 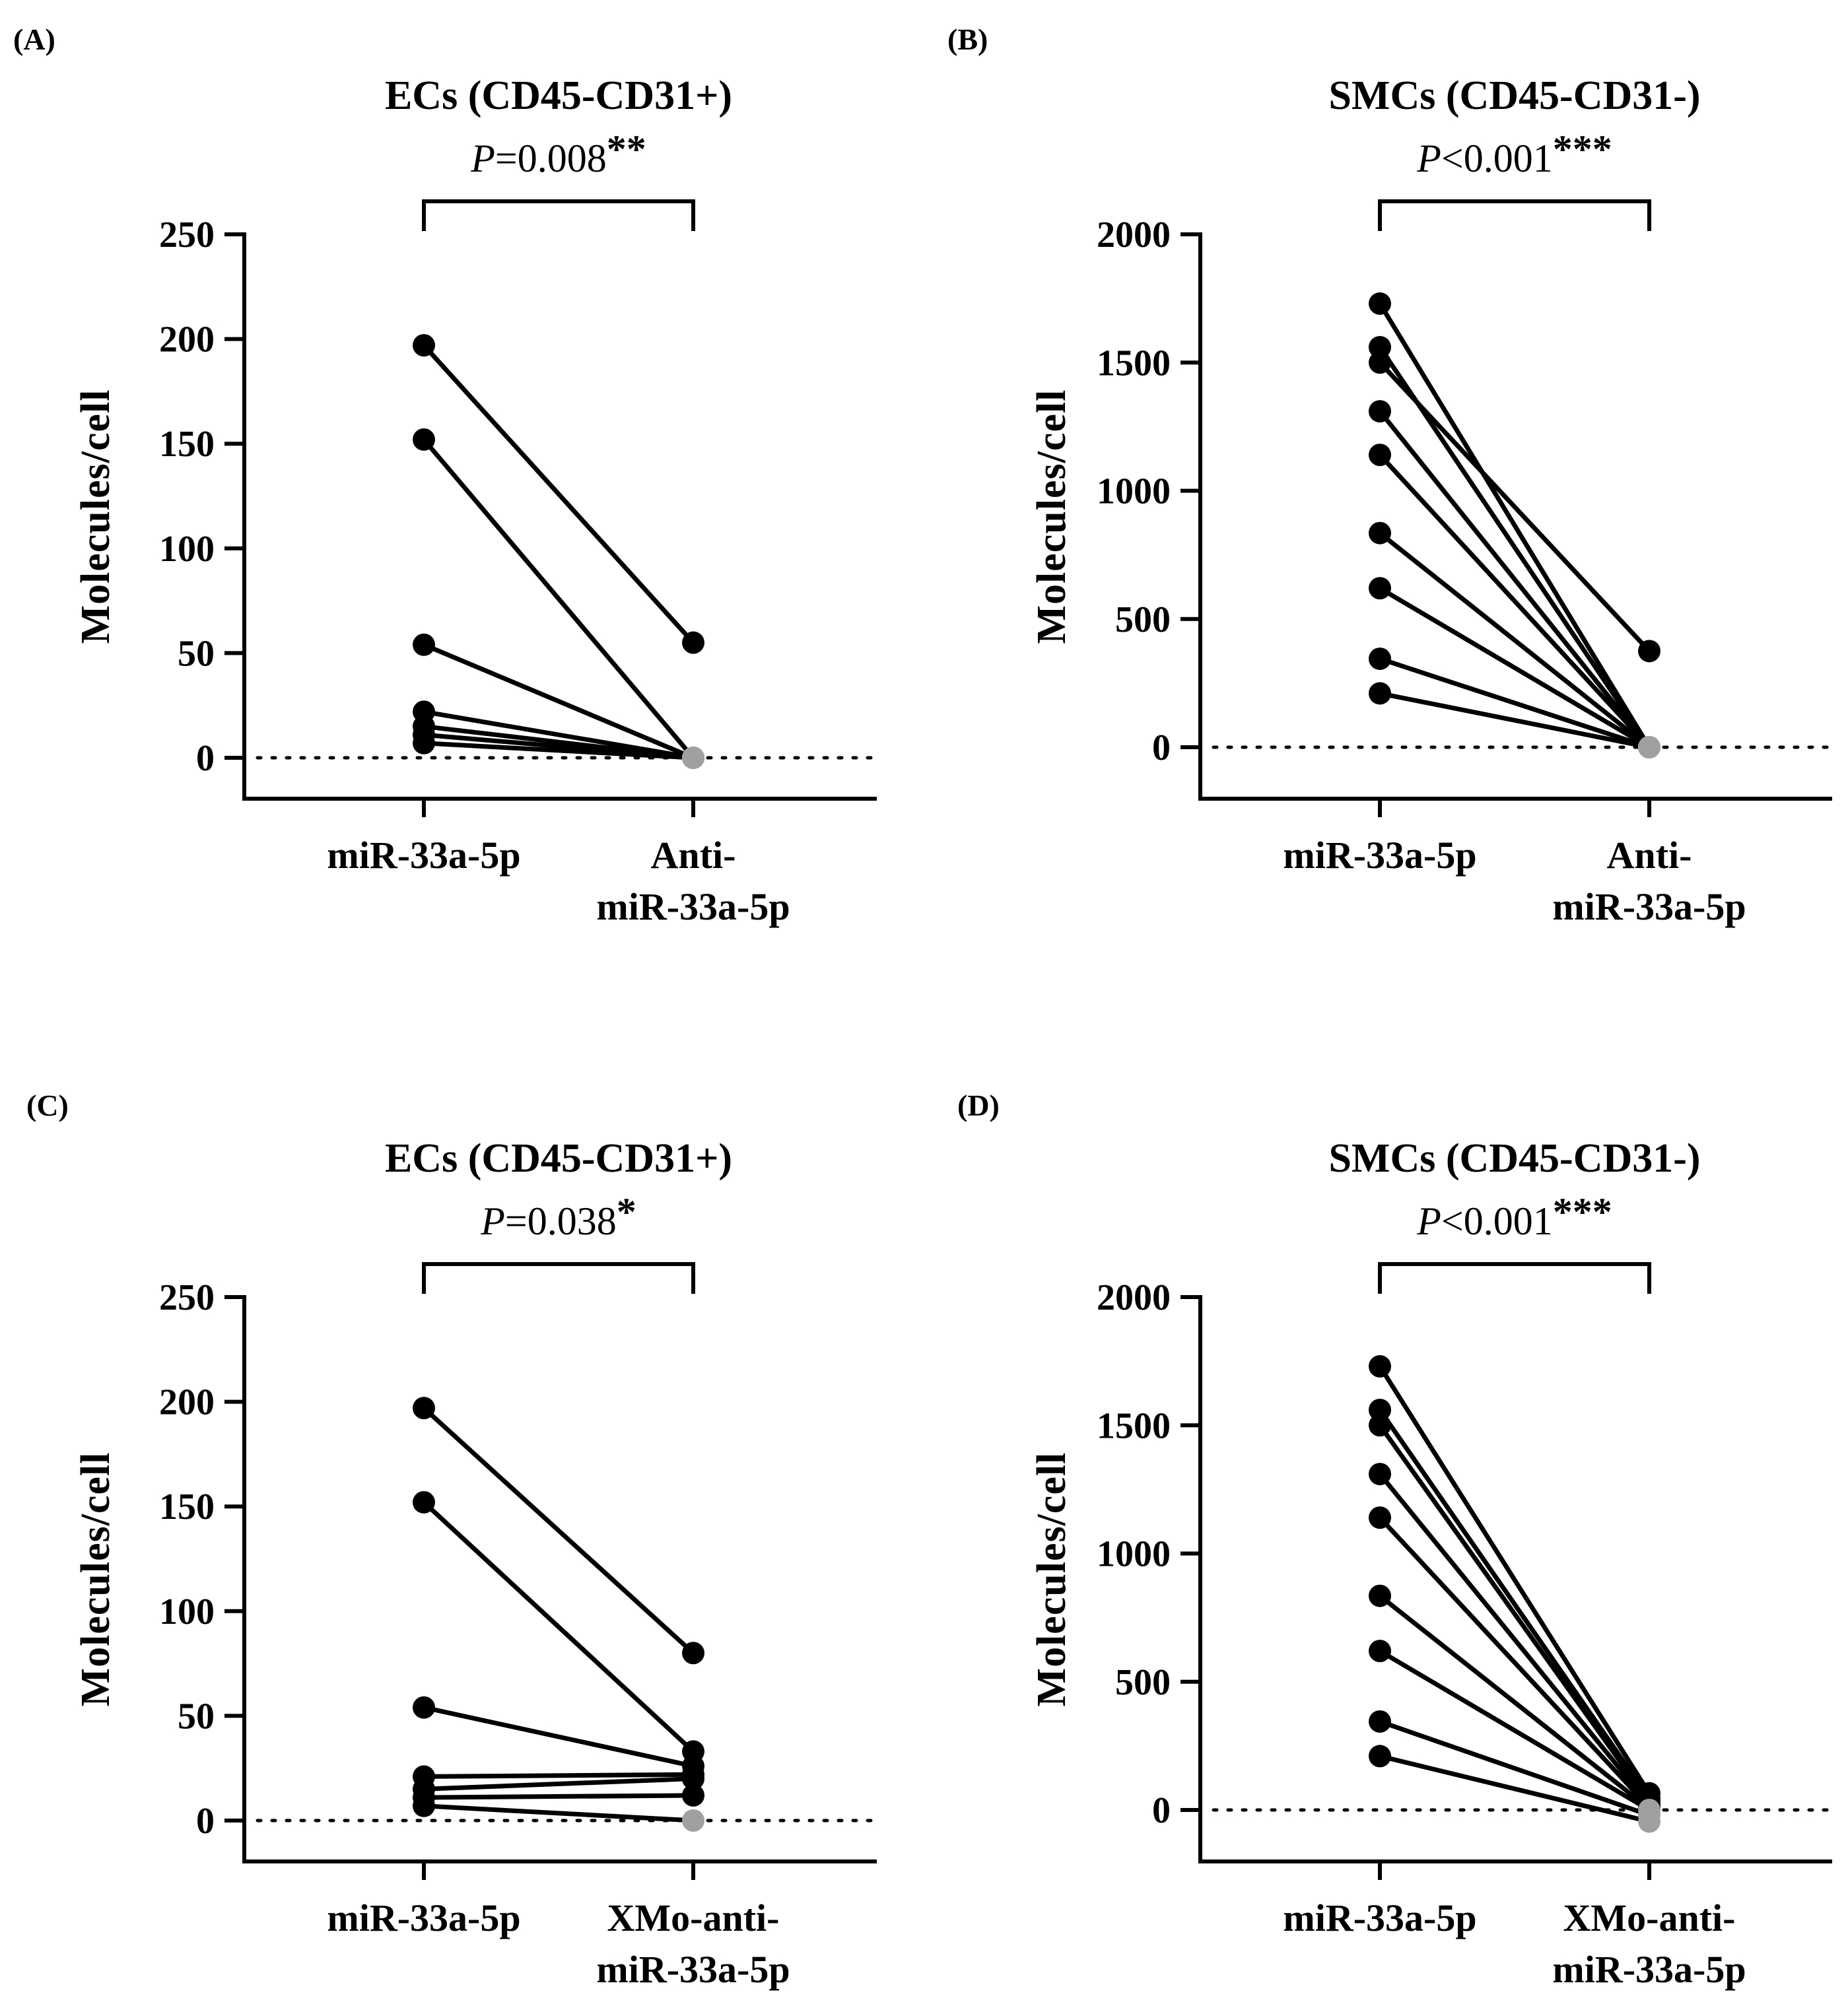 I want to click on significance-stars: **, so click(x=626, y=149).